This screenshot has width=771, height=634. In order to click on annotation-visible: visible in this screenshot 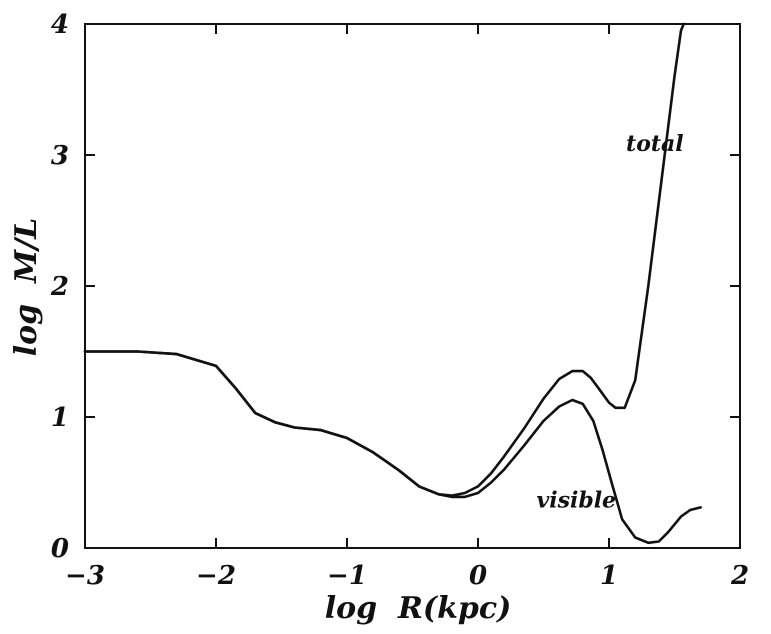, I will do `click(576, 500)`.